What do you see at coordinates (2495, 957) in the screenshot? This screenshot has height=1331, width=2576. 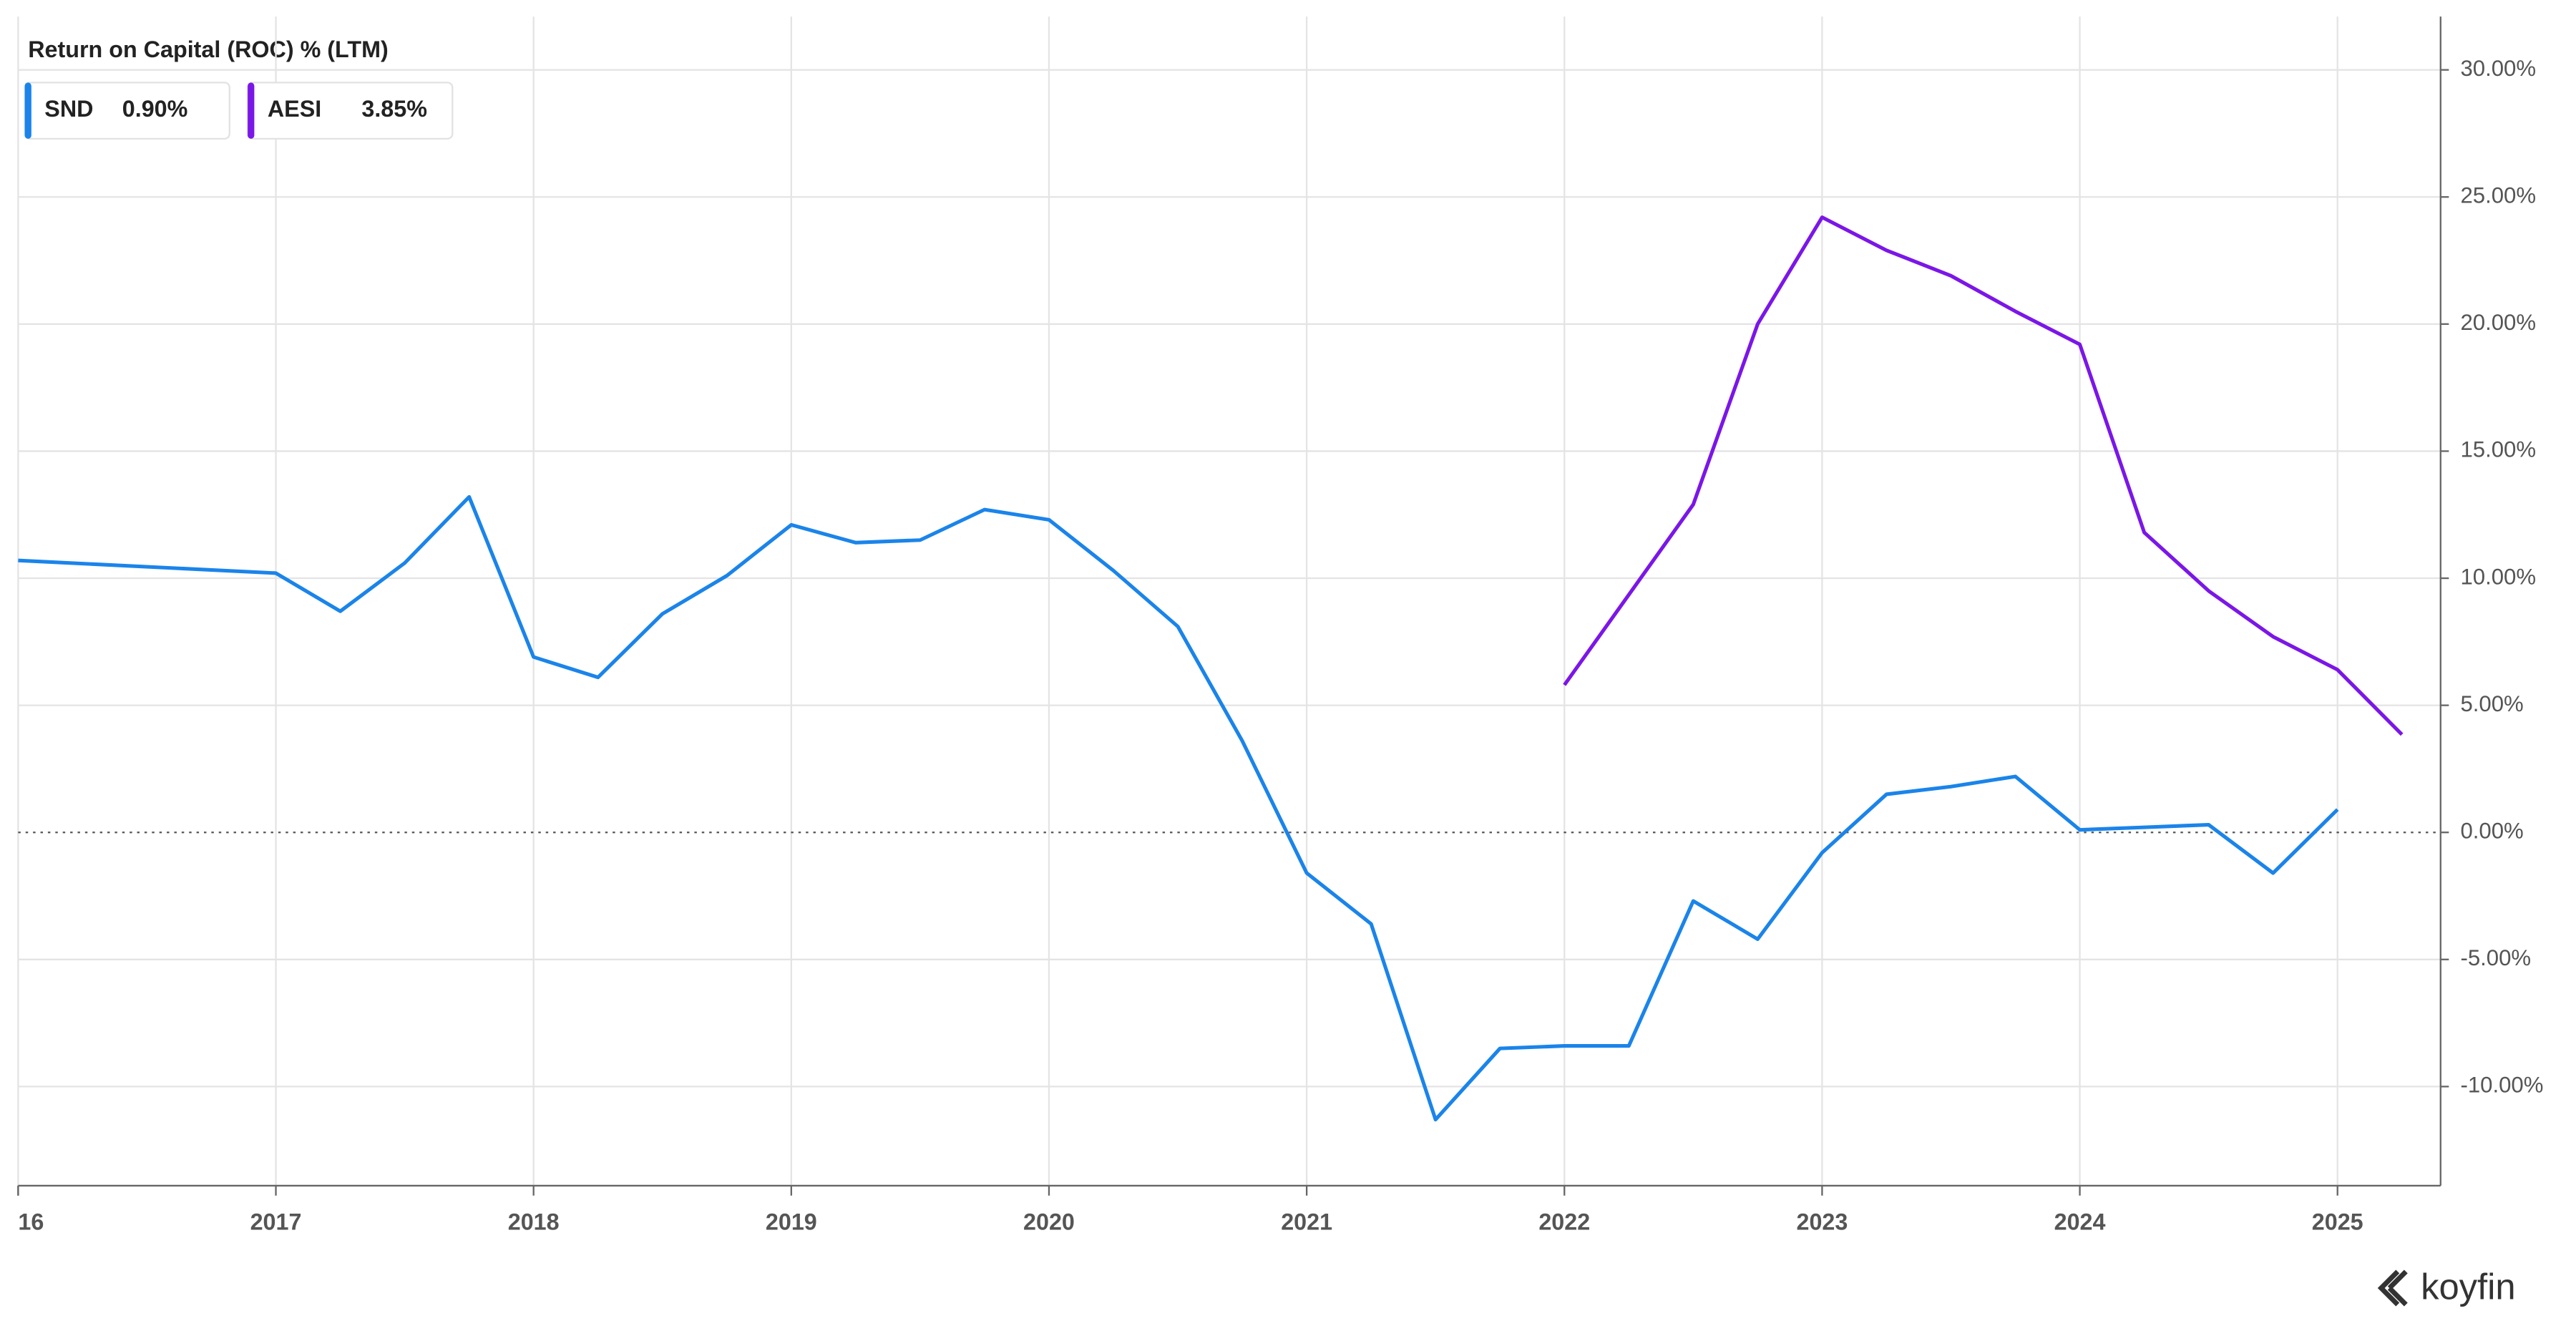 I see `y-tick-label: -5.00%` at bounding box center [2495, 957].